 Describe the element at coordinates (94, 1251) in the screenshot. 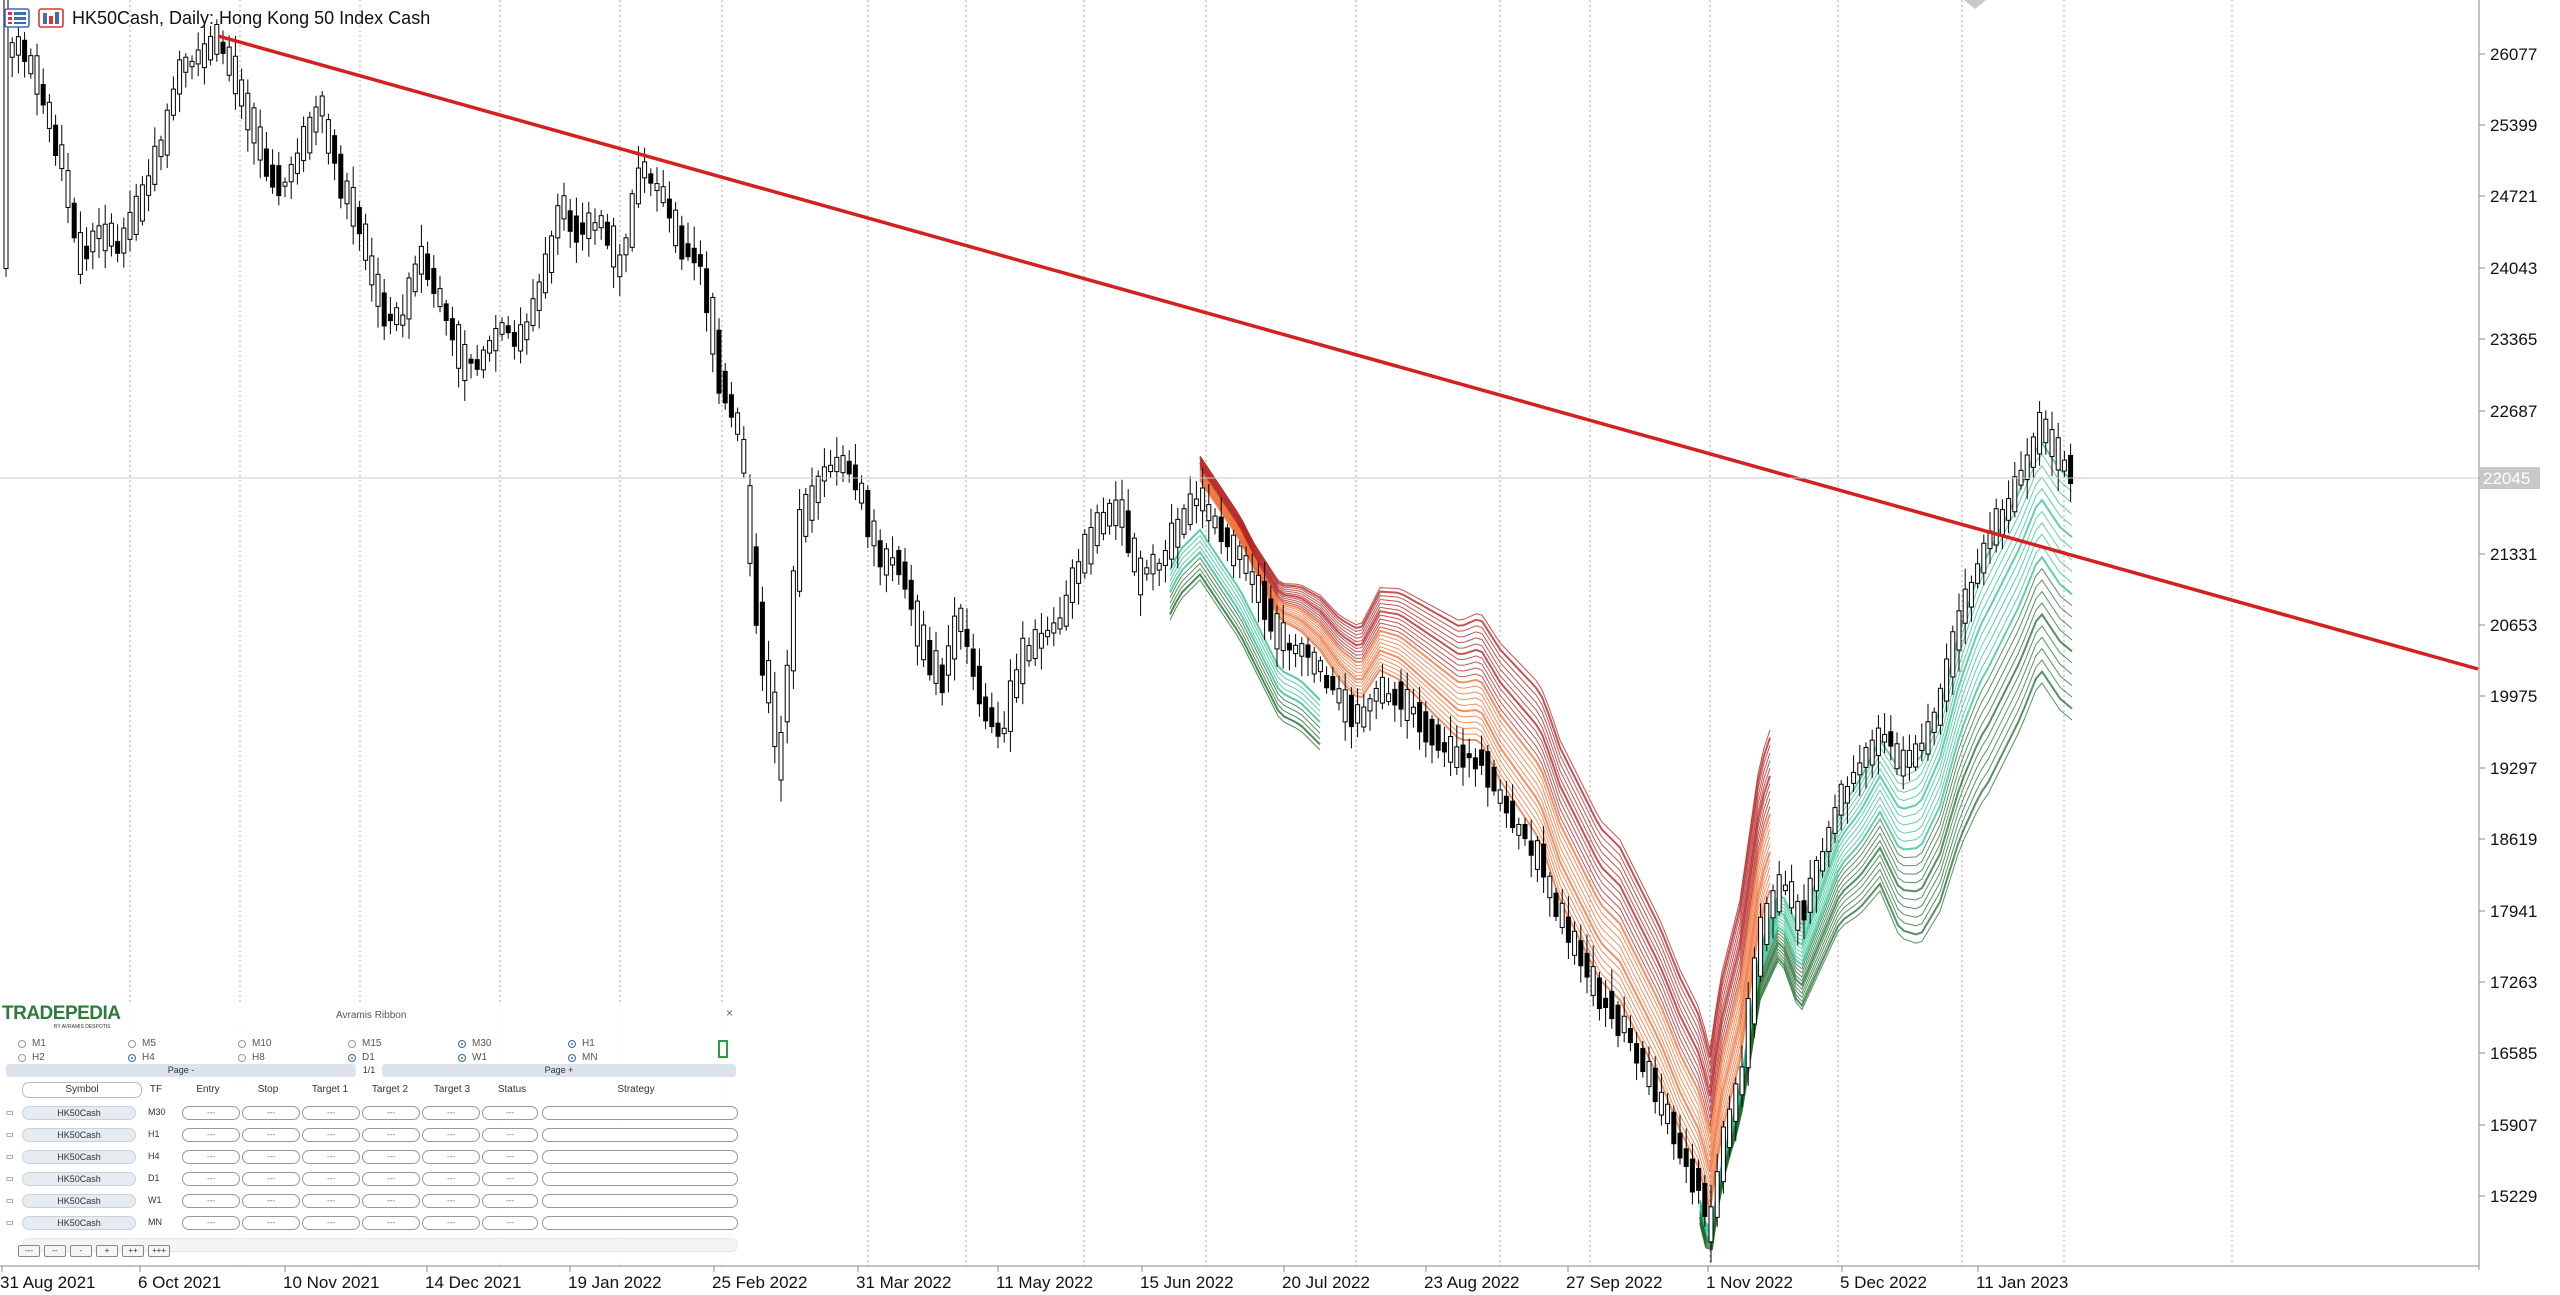

I see `navigation-buttons: --- -- - + ++ +++` at that location.